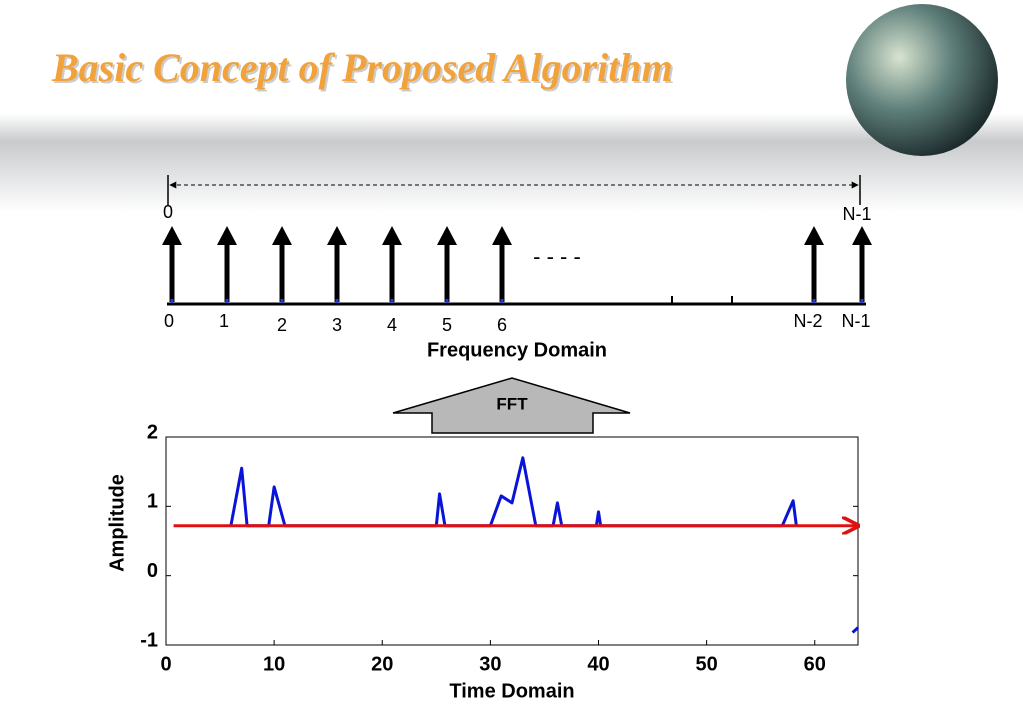  What do you see at coordinates (490, 664) in the screenshot?
I see `x-tick-label: 30` at bounding box center [490, 664].